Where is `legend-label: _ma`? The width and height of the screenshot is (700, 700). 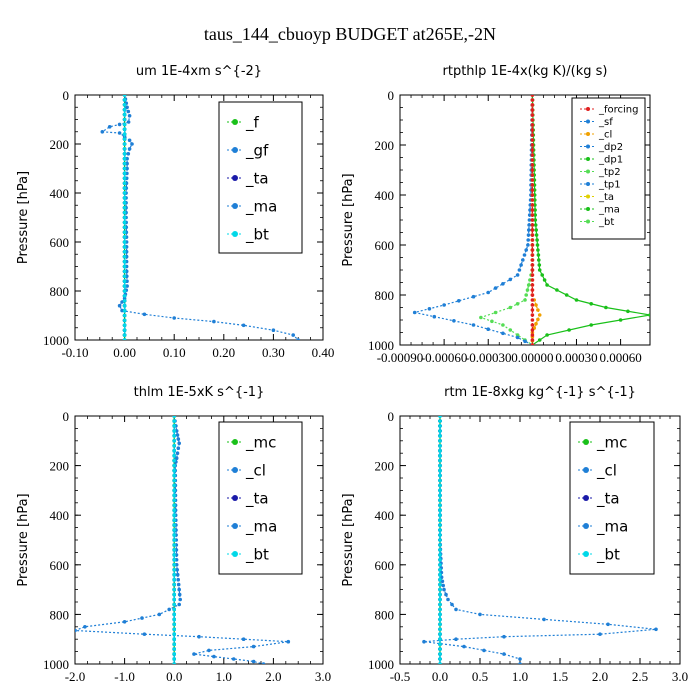 legend-label: _ma is located at coordinates (612, 526).